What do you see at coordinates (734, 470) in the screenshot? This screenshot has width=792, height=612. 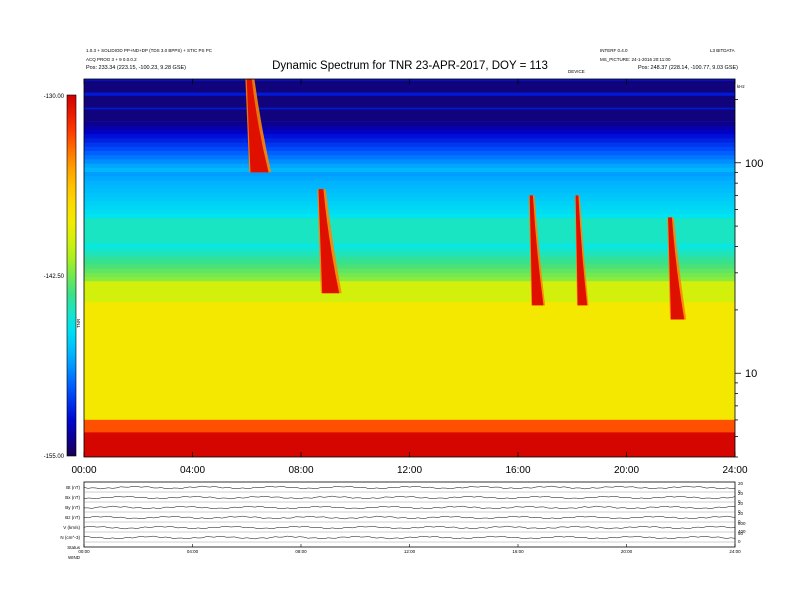 I see `x-tick-label: 24:00` at bounding box center [734, 470].